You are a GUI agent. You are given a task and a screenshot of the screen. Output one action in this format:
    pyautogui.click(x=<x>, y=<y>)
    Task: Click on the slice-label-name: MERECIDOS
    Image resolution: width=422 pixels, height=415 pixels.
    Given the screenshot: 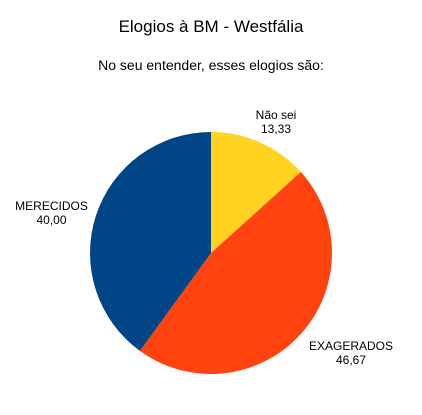 What is the action you would take?
    pyautogui.click(x=51, y=206)
    